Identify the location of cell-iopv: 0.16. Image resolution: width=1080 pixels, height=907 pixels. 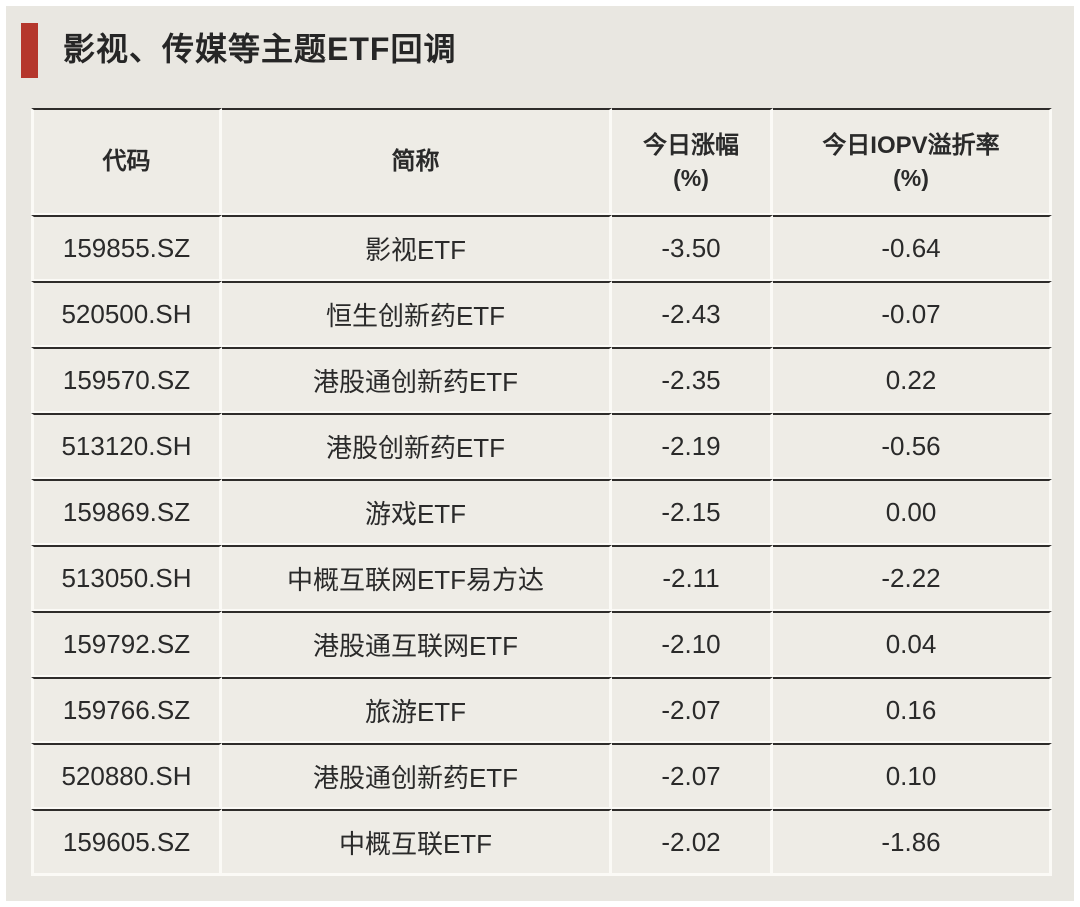
(912, 710).